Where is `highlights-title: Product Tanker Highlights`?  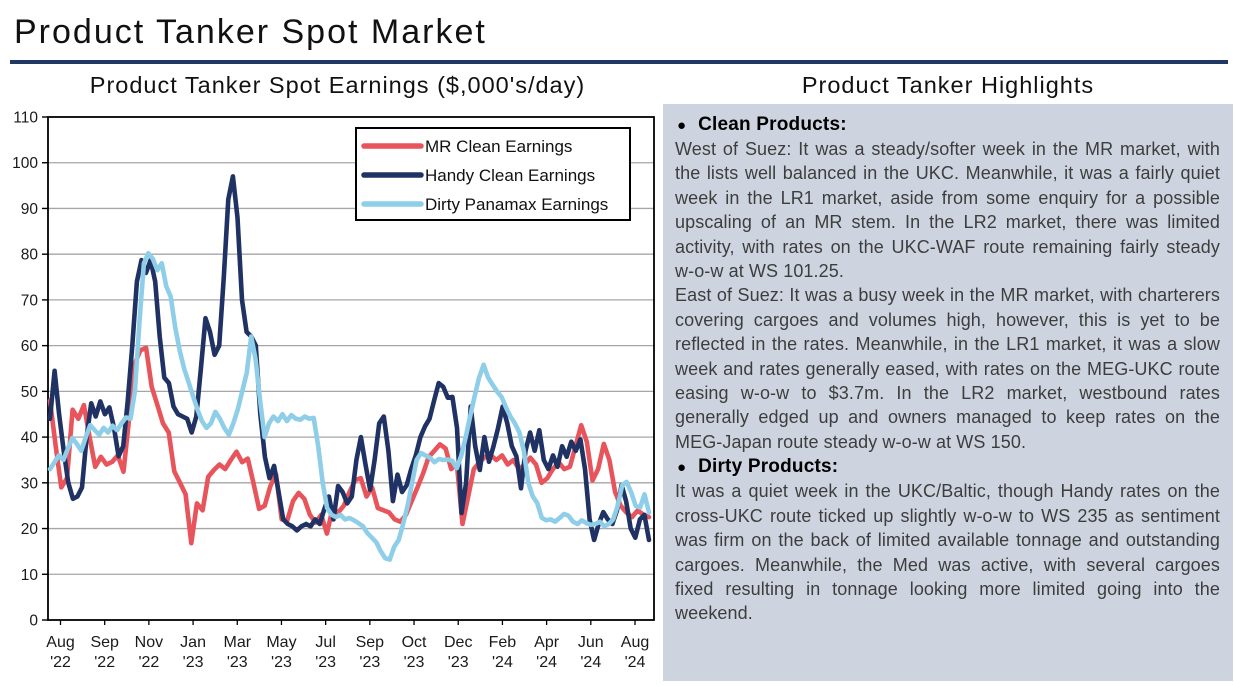
highlights-title: Product Tanker Highlights is located at coordinates (948, 85).